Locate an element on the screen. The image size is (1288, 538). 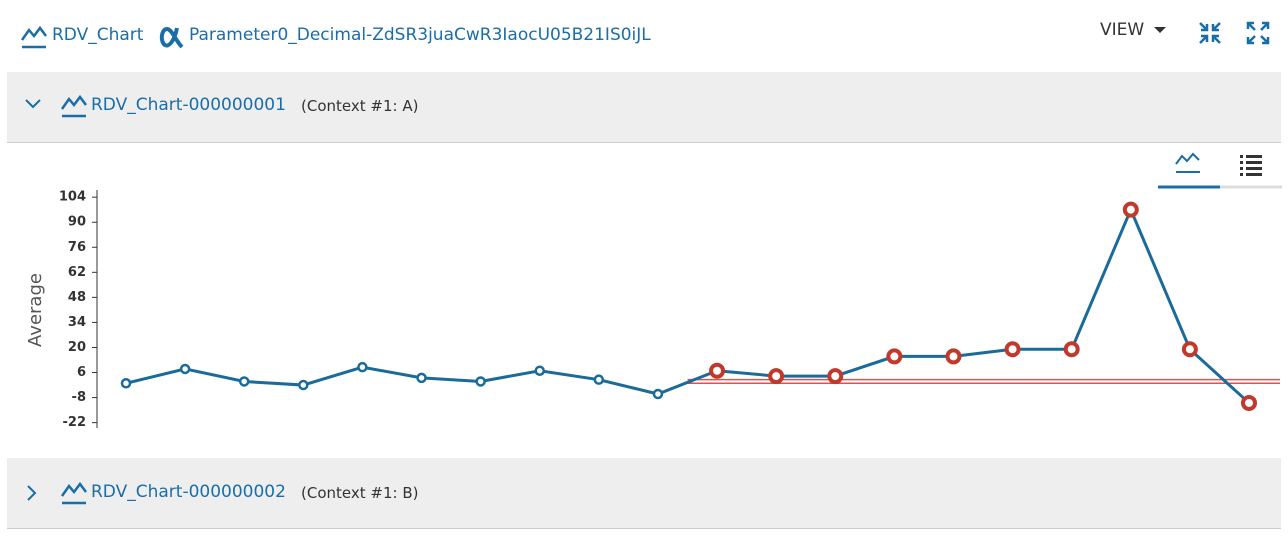
y-tick-label: 48 is located at coordinates (77, 297).